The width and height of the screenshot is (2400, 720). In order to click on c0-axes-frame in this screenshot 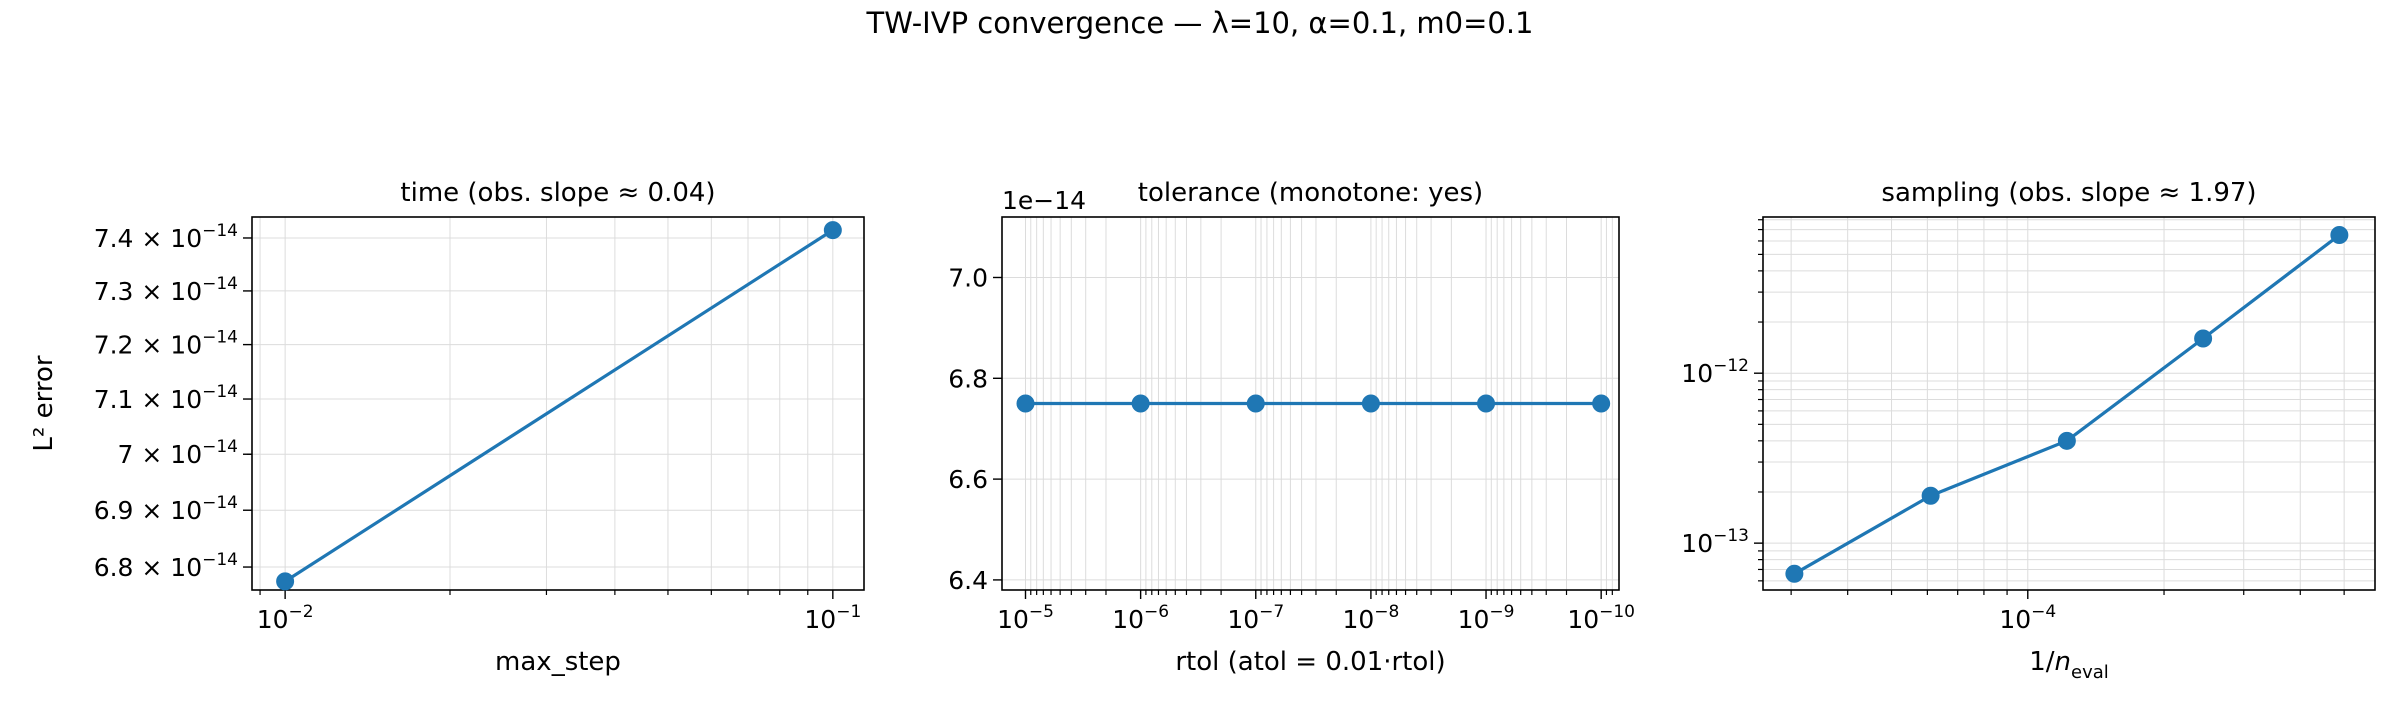, I will do `click(558, 403)`.